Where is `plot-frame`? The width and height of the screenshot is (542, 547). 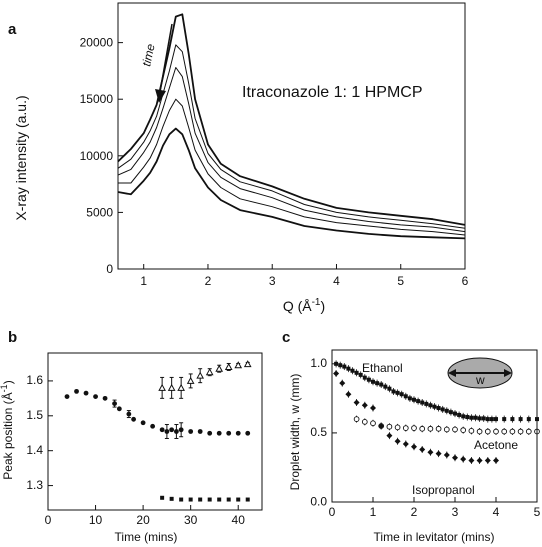 plot-frame is located at coordinates (155, 431).